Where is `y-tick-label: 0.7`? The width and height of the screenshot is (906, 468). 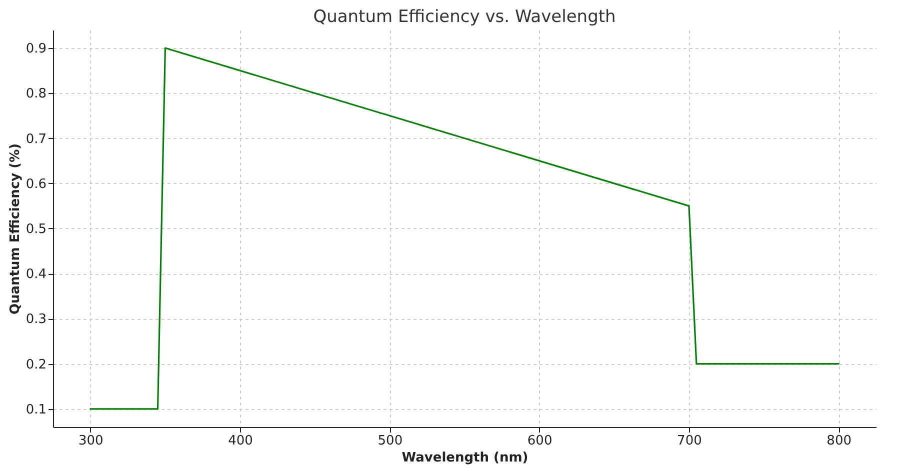
y-tick-label: 0.7 is located at coordinates (36, 139).